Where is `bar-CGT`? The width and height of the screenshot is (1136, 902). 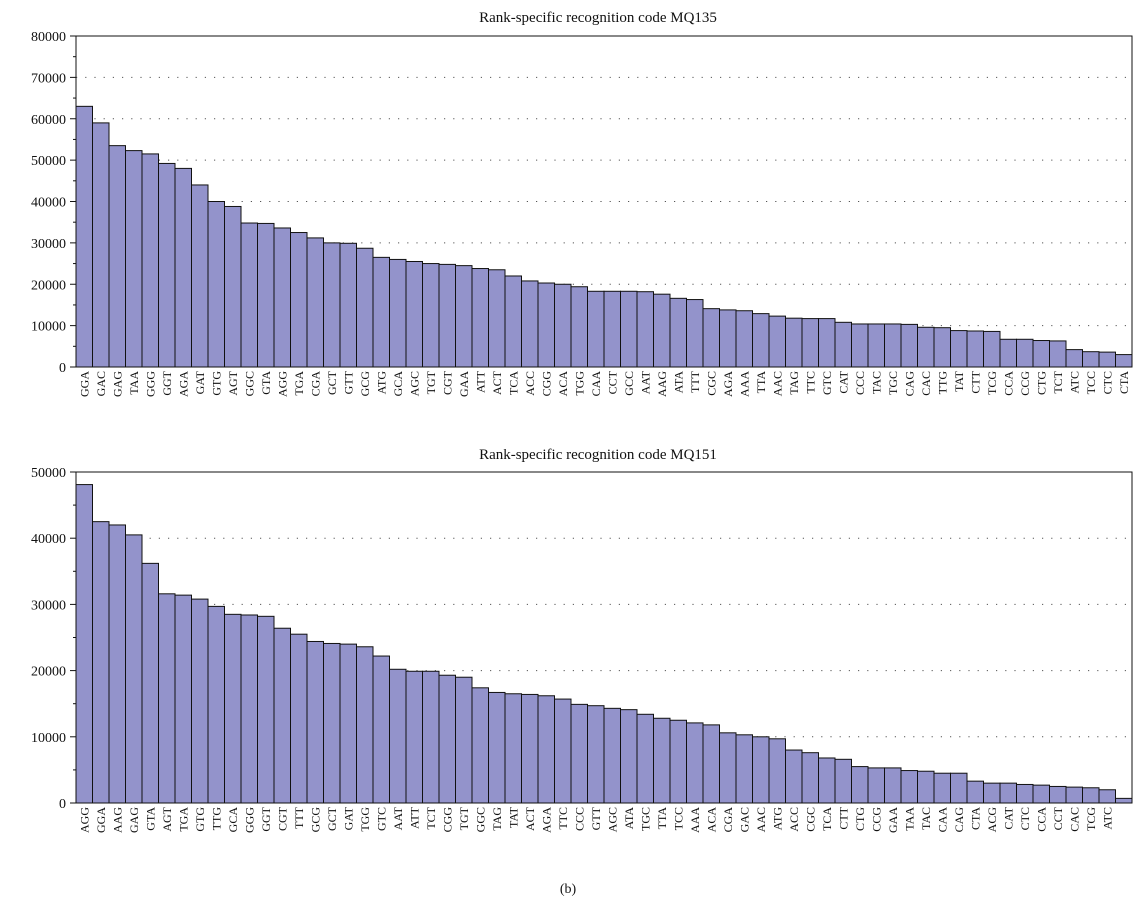 bar-CGT is located at coordinates (447, 315).